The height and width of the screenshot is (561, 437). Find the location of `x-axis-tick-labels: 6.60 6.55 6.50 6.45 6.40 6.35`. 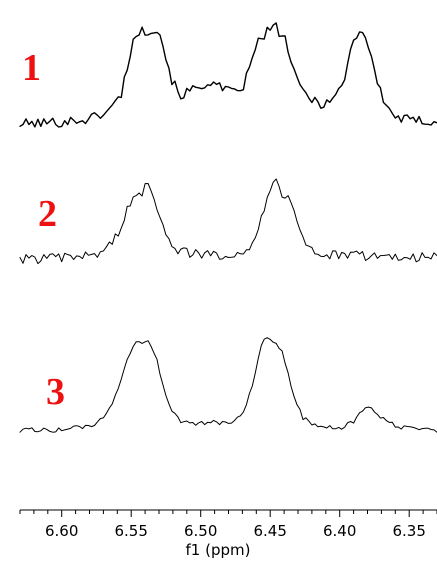

x-axis-tick-labels: 6.60 6.55 6.50 6.45 6.40 6.35 is located at coordinates (235, 531).